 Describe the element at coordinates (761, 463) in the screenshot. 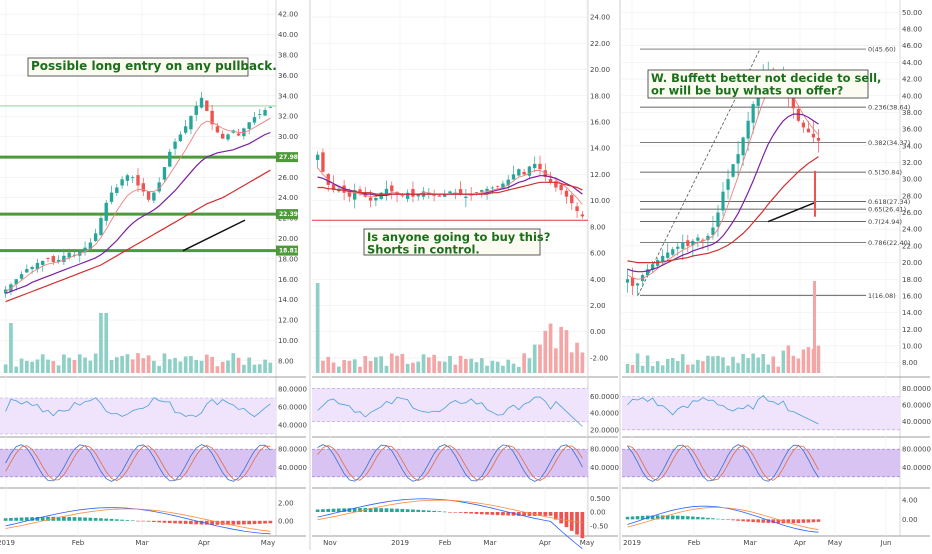

I see `stoch-band` at that location.